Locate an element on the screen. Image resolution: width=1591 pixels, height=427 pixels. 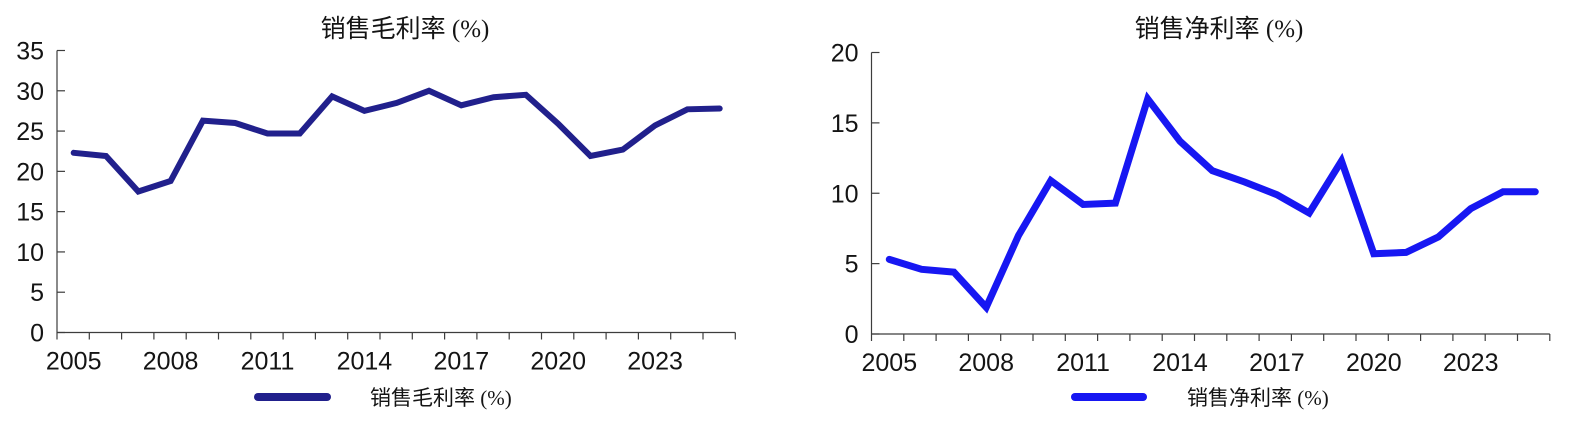
series-line is located at coordinates (396, 141).